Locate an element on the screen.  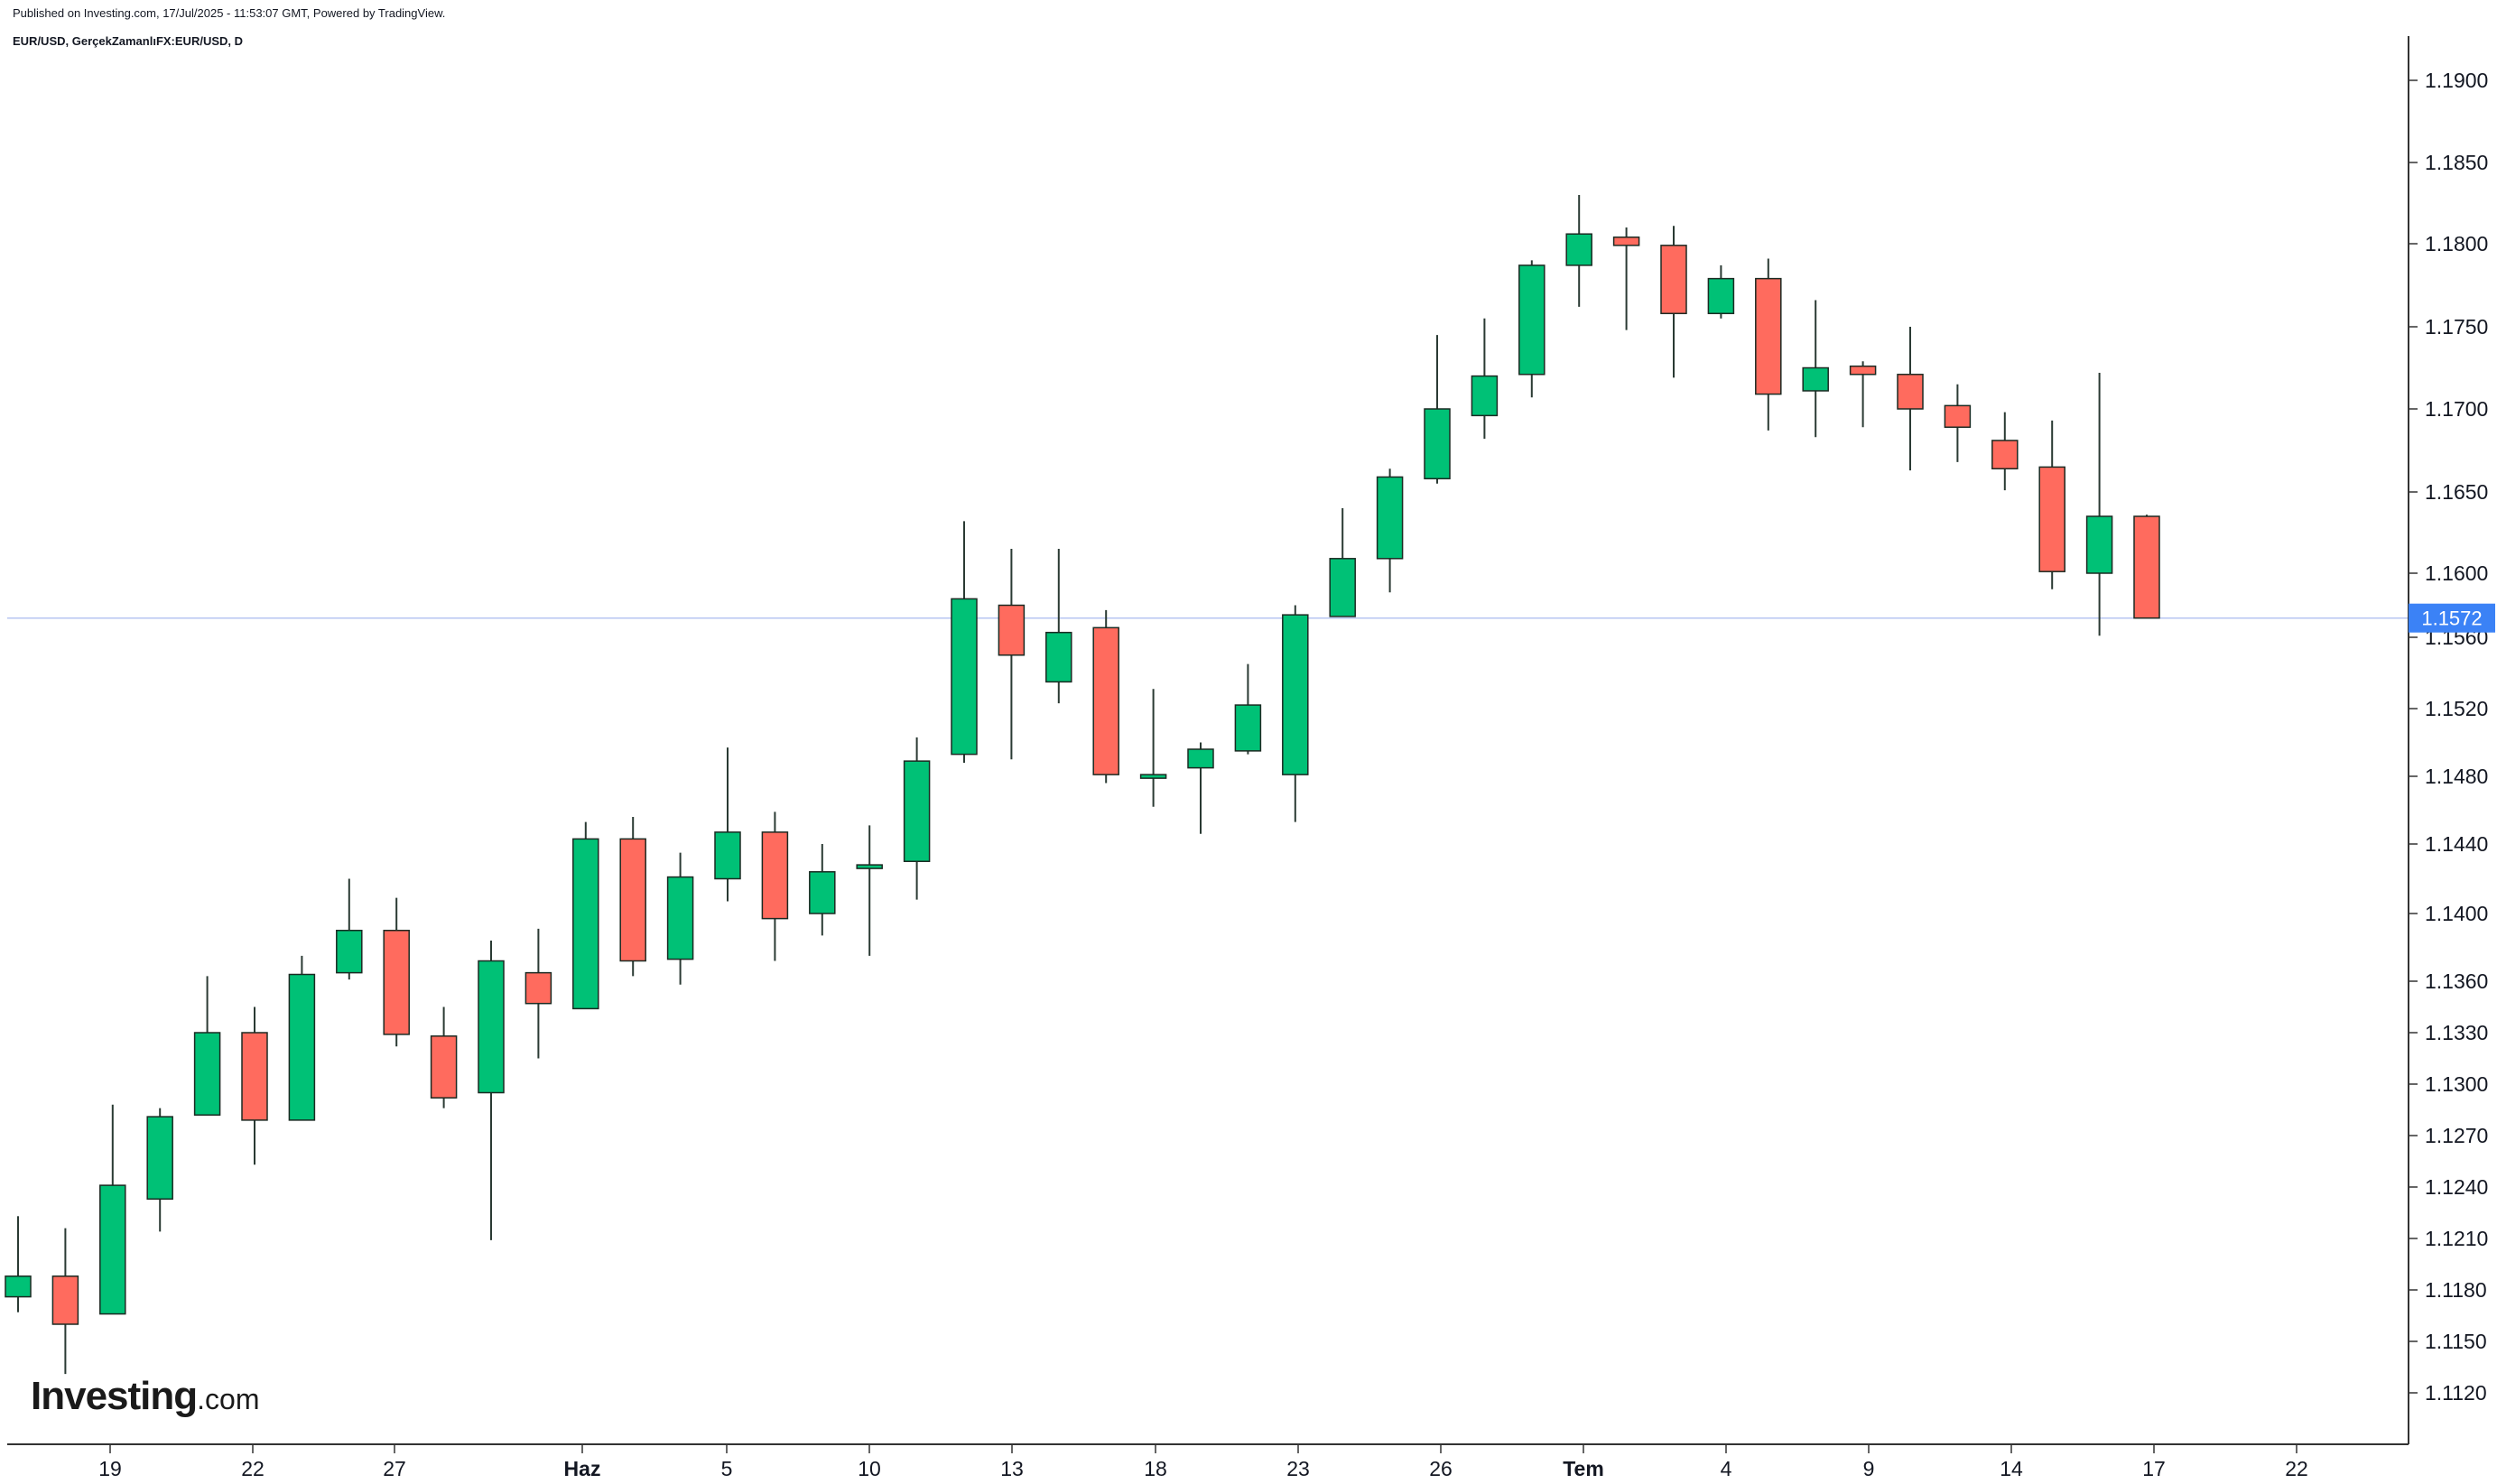
logo-suffix: .com is located at coordinates (228, 1399).